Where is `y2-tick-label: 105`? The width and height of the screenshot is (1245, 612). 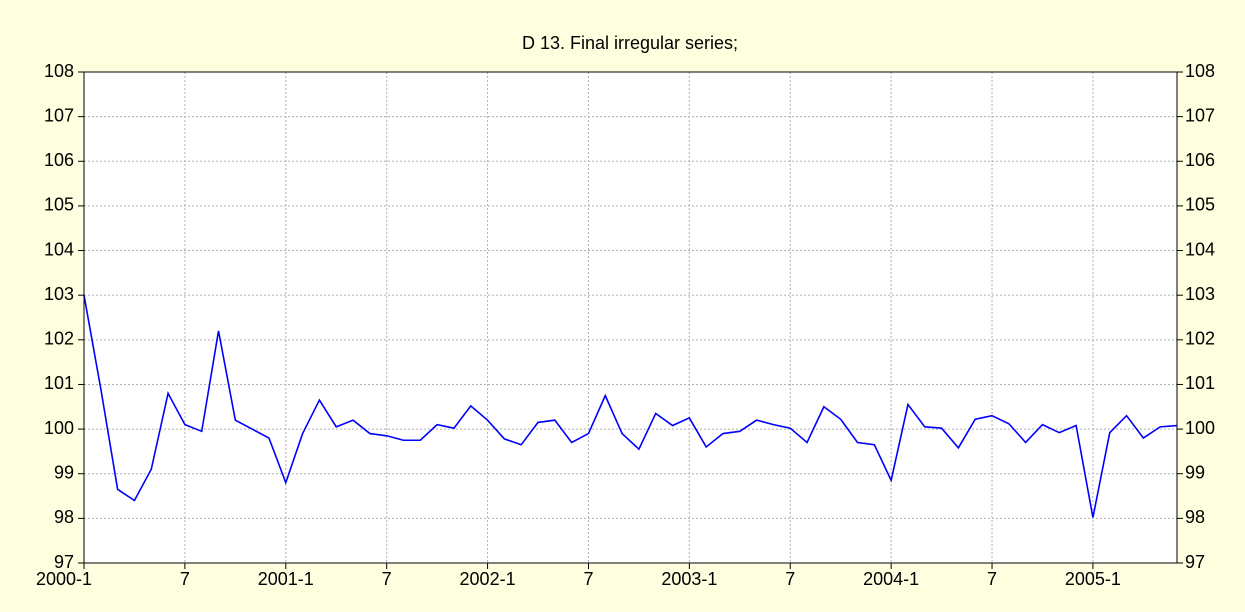 y2-tick-label: 105 is located at coordinates (1200, 205).